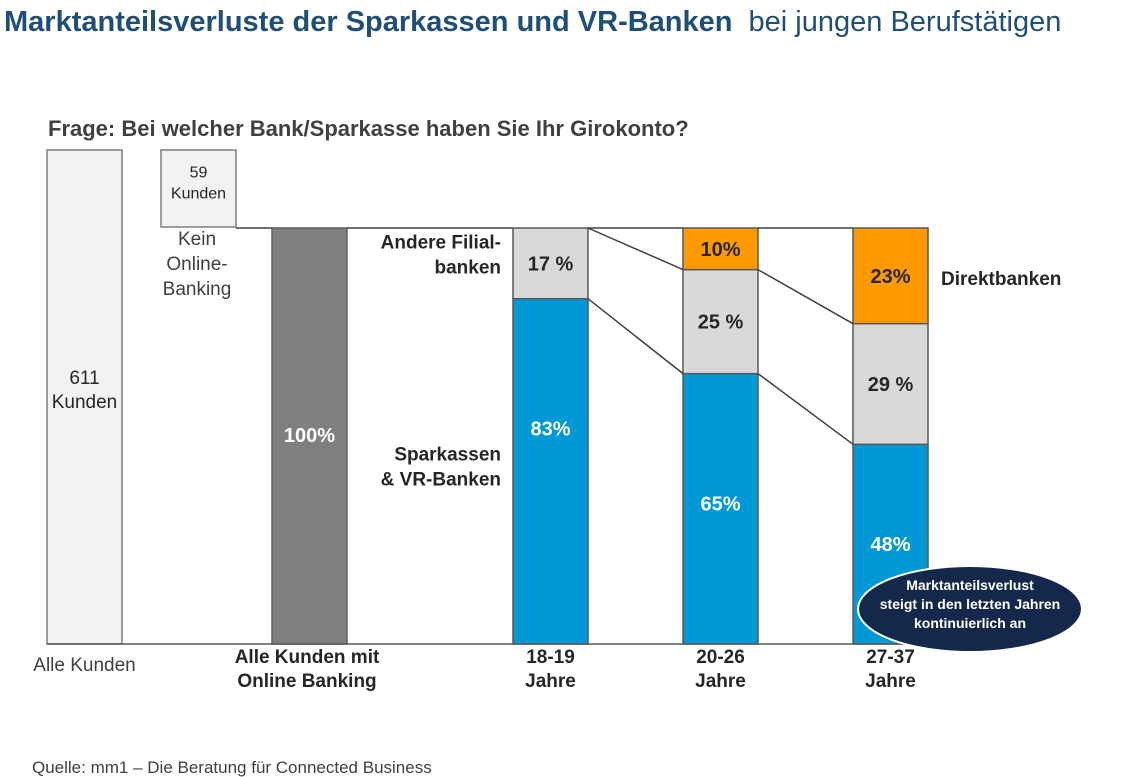  What do you see at coordinates (199, 173) in the screenshot?
I see `label-no-online-line: 59` at bounding box center [199, 173].